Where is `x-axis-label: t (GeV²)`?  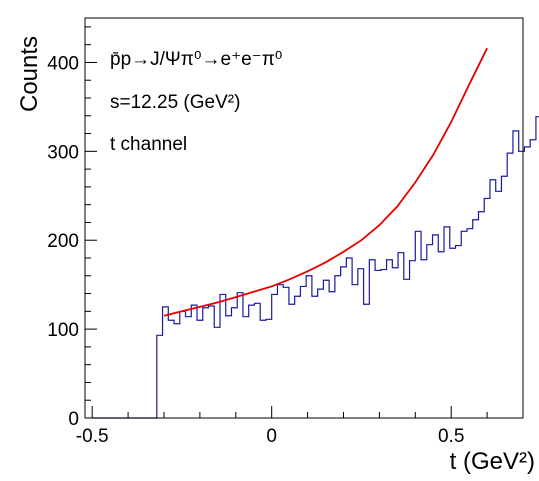 x-axis-label: t (GeV²) is located at coordinates (492, 462).